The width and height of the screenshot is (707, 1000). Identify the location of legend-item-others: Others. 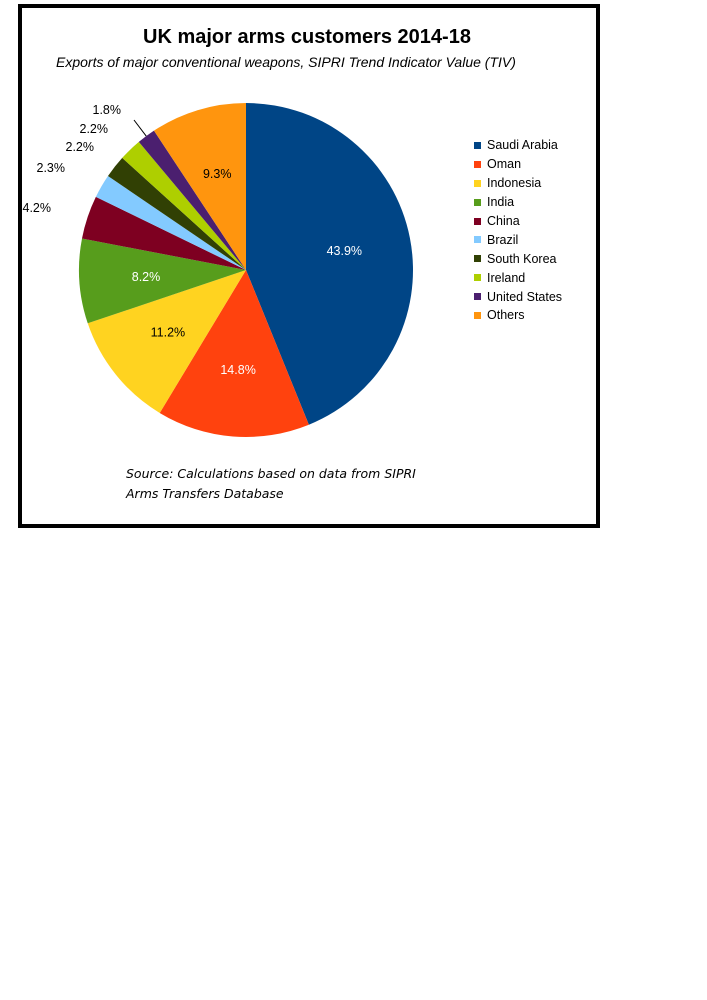
(518, 315).